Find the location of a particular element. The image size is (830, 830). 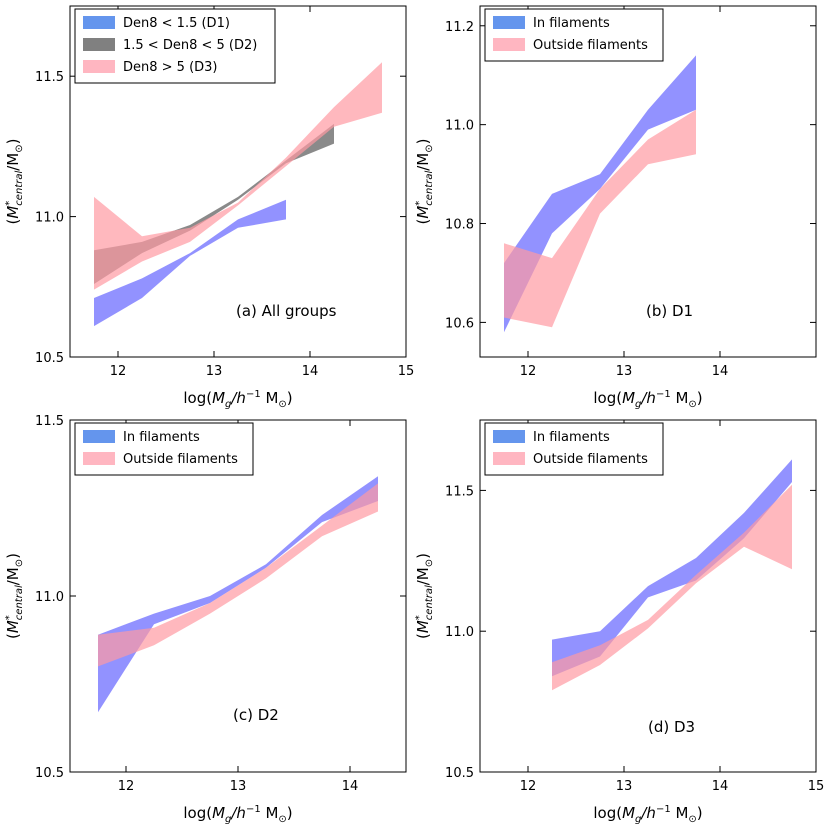

legend-label: Den8 > 5 (D3) is located at coordinates (170, 67).